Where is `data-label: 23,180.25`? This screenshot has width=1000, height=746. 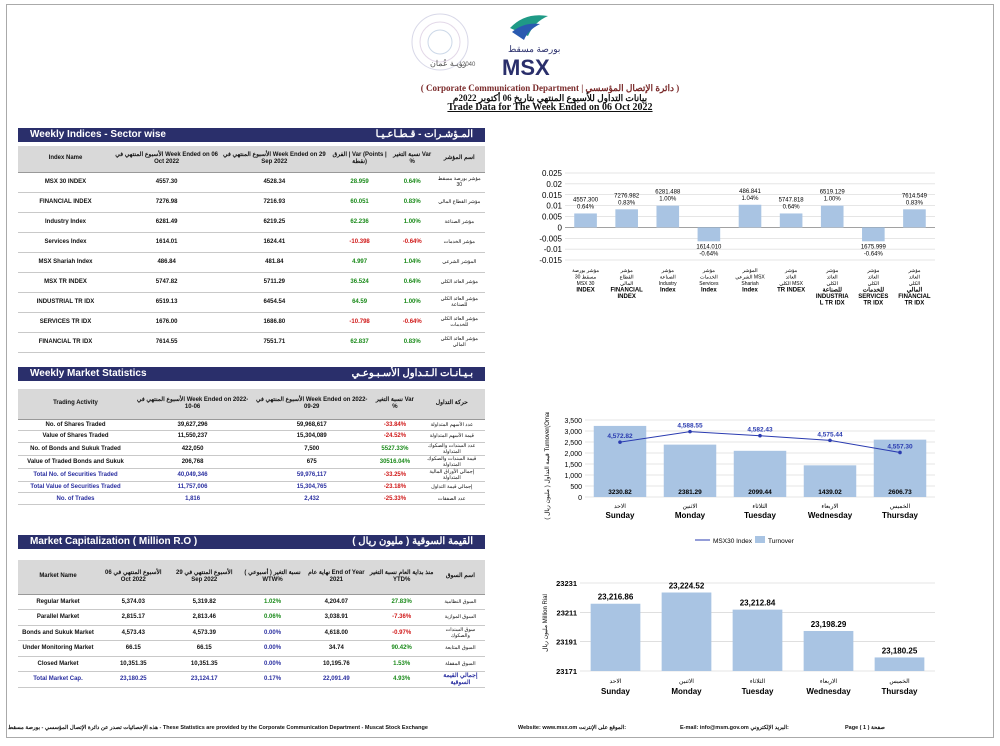 data-label: 23,180.25 is located at coordinates (900, 650).